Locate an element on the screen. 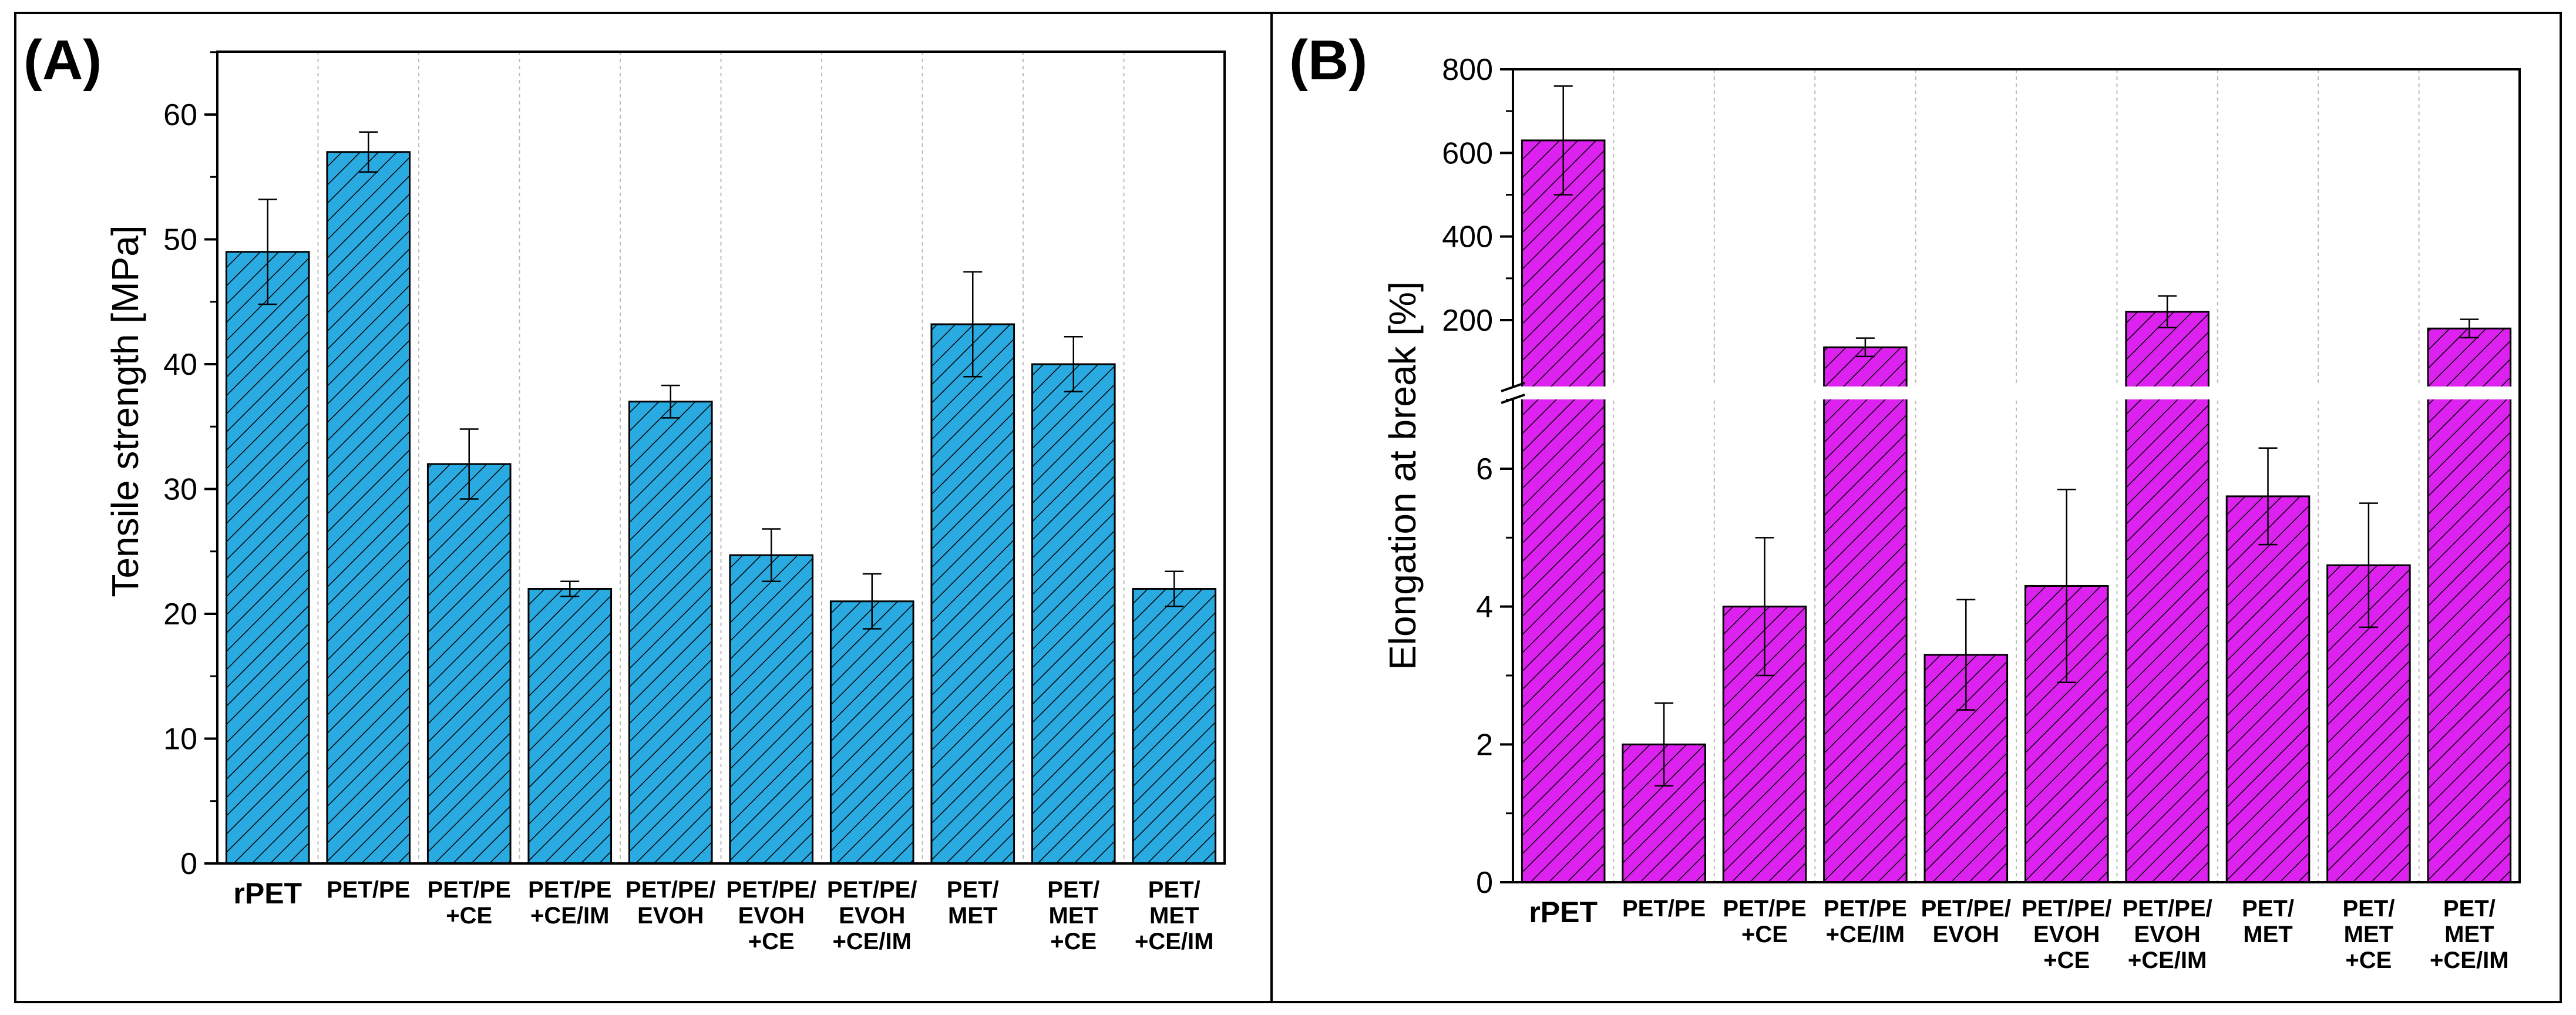  category-label: PET/PE/EVOH is located at coordinates (670, 903).